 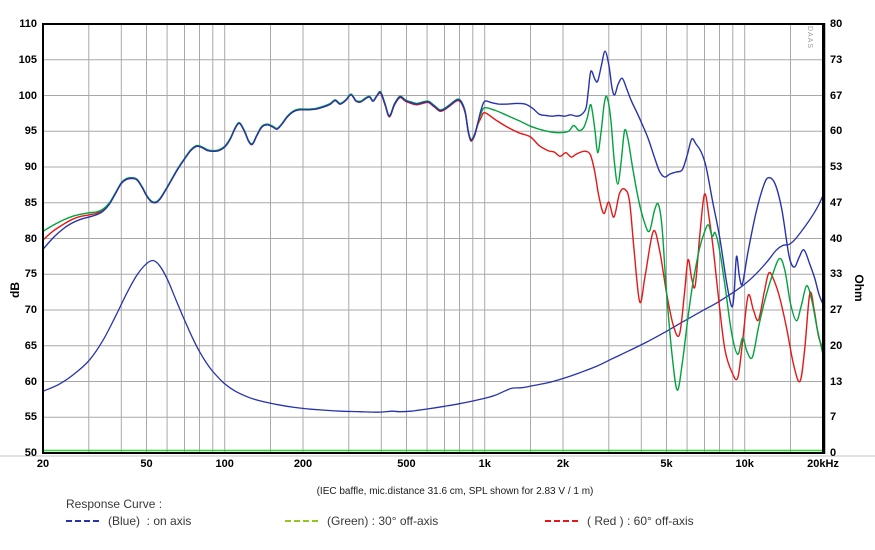 I want to click on y-axis-tick-db: 110, so click(x=28, y=24).